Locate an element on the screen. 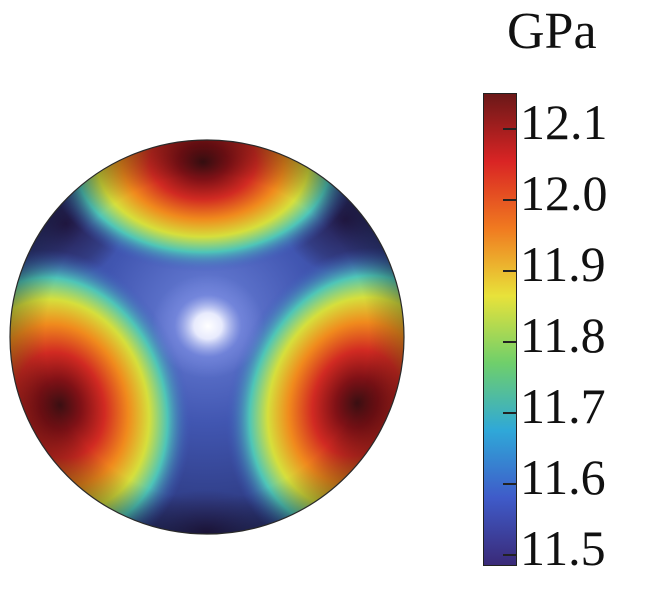  colorbar-tick-label: 11.8 is located at coordinates (563, 335).